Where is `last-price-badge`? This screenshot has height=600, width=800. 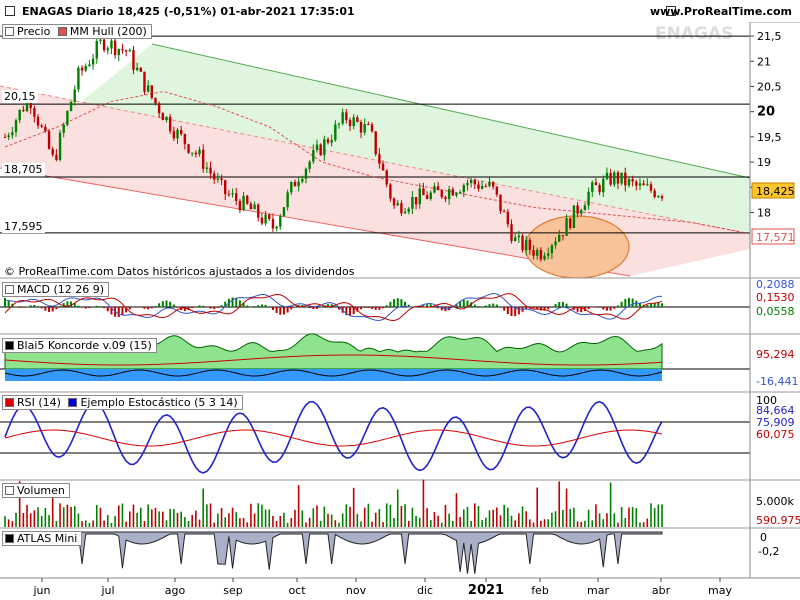 last-price-badge is located at coordinates (773, 190).